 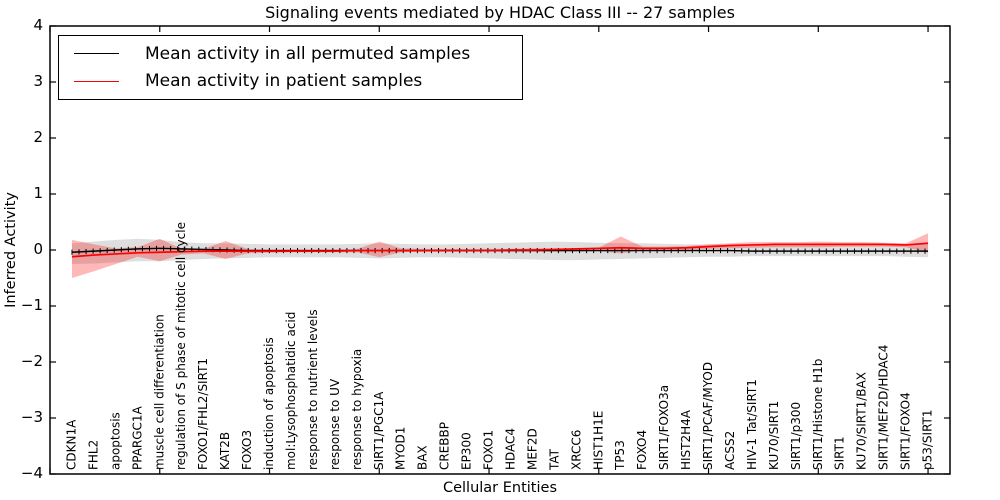 I want to click on x-category-label: SIRT1/MEF2D/HDAC4, so click(x=884, y=407).